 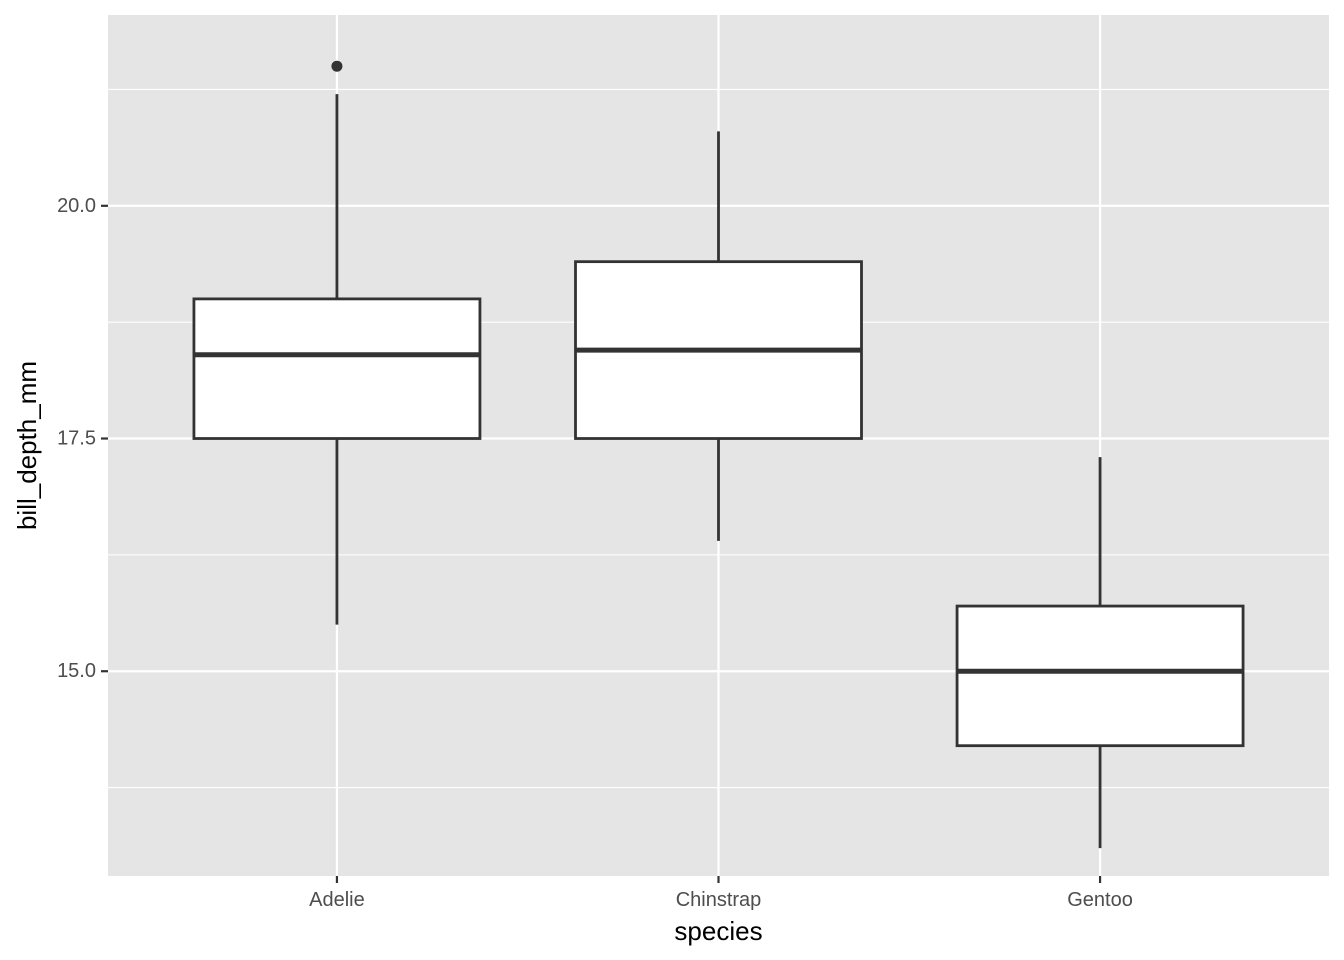 I want to click on x-tick-label: Gentoo, so click(x=1100, y=900).